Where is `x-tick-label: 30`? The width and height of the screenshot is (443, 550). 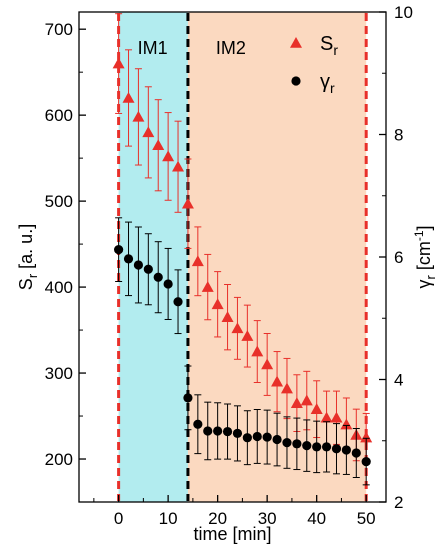
x-tick-label: 30 is located at coordinates (267, 518).